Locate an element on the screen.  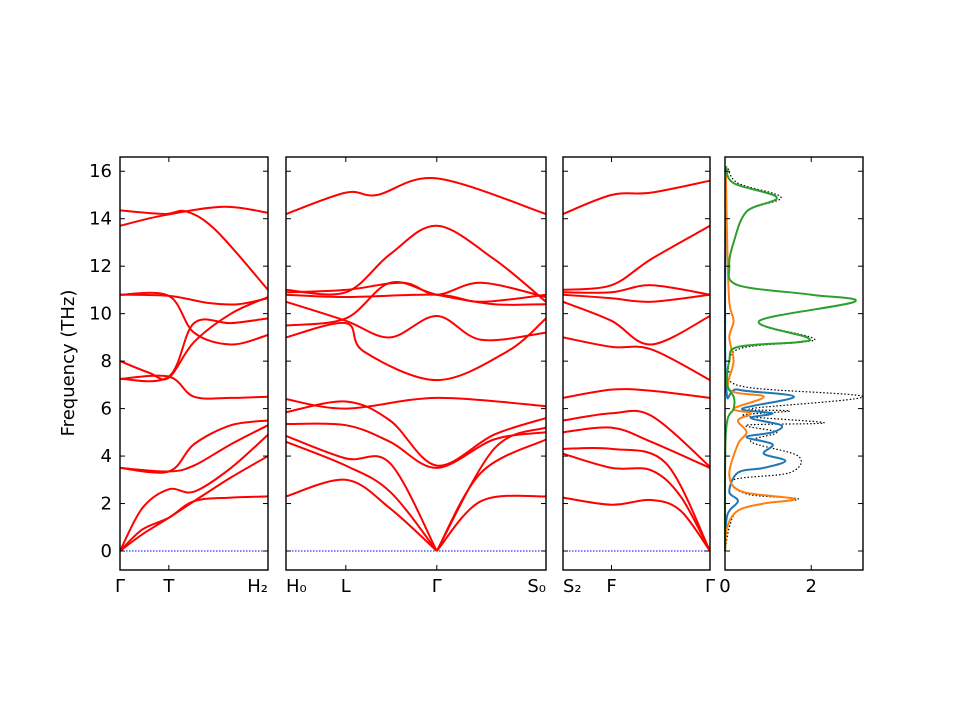
path-label: L is located at coordinates (346, 586).